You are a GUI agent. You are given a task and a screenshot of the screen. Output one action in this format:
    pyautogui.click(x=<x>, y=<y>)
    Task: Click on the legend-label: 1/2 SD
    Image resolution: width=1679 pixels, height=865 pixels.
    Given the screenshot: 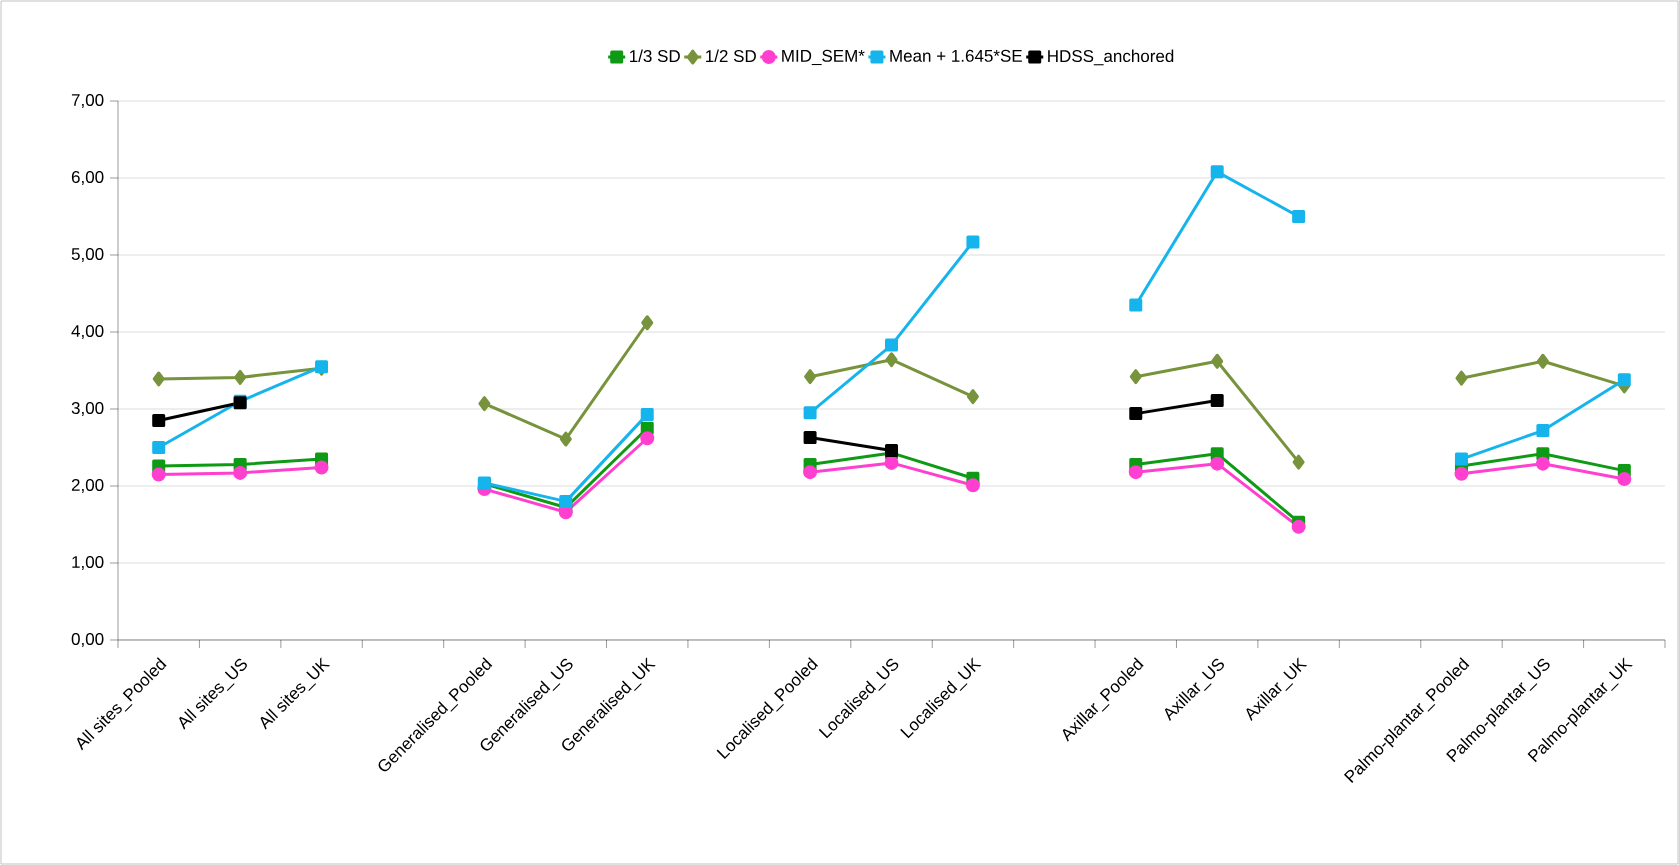 What is the action you would take?
    pyautogui.click(x=731, y=56)
    